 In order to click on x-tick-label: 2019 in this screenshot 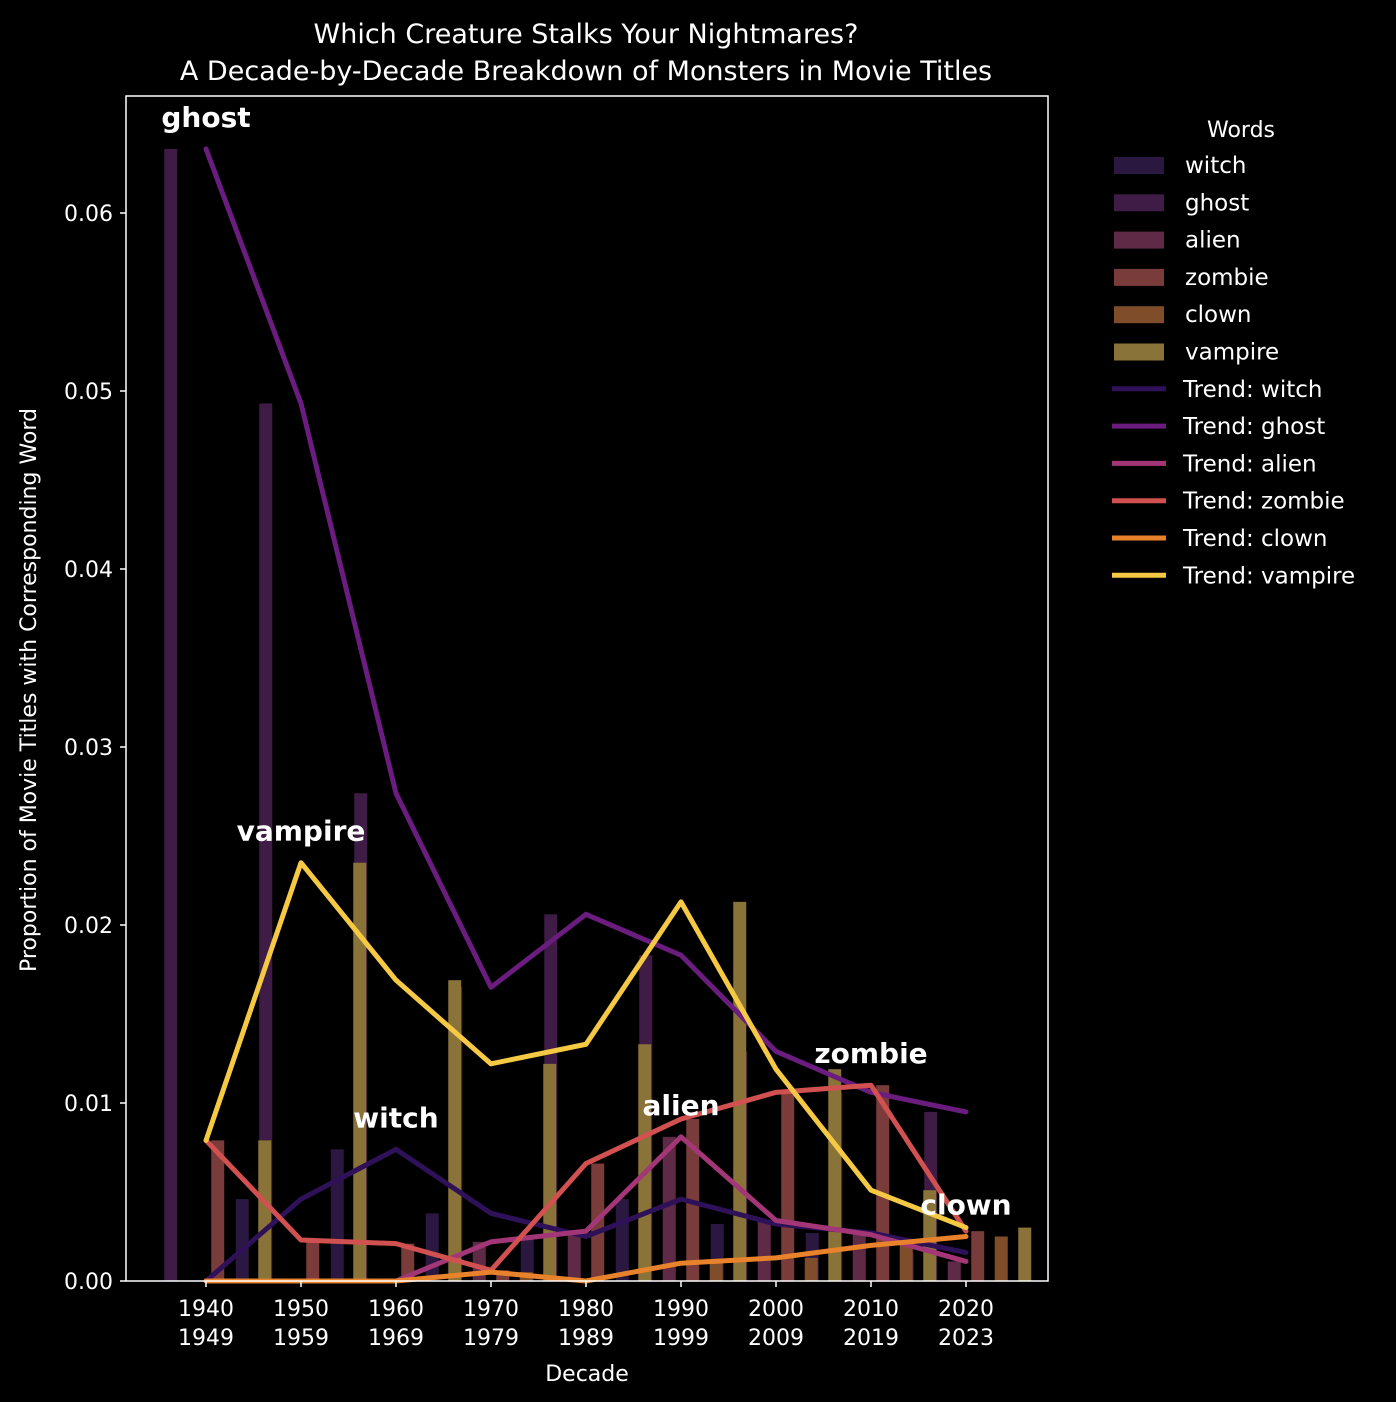, I will do `click(871, 1338)`.